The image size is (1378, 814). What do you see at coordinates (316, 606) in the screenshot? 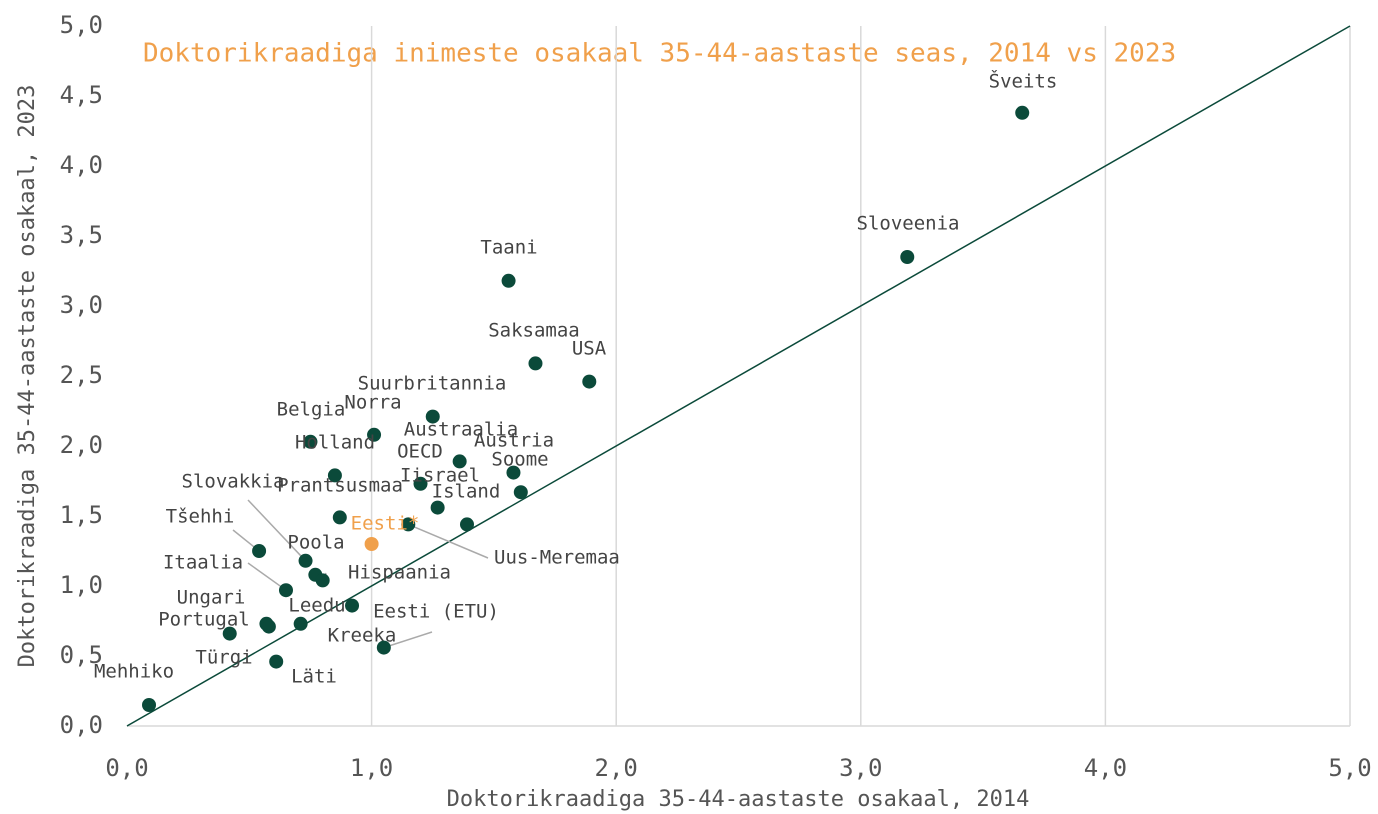
I see `point-label: Leedu` at bounding box center [316, 606].